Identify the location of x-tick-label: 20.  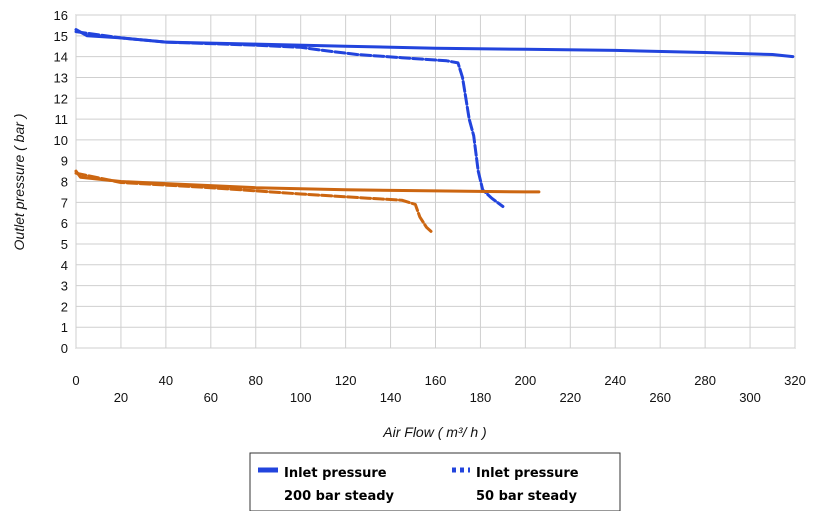
(121, 397).